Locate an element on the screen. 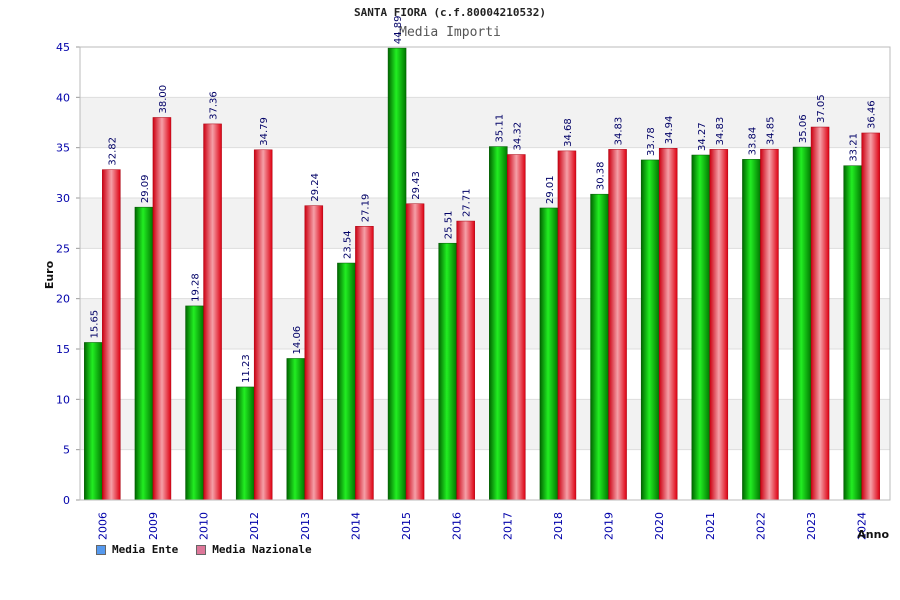  data-label-nazionale-2016: 27.71 is located at coordinates (467, 202).